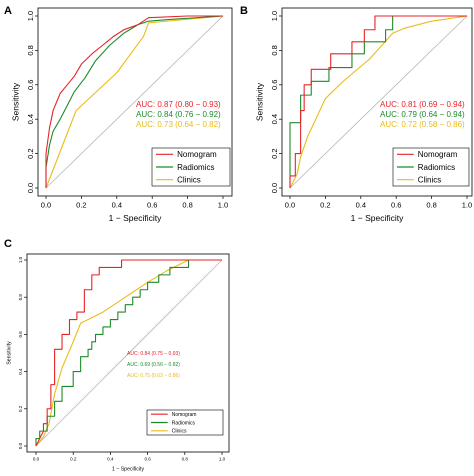 The image size is (474, 476). Describe the element at coordinates (153, 365) in the screenshot. I see `auc-annotation: AUC: 0.69 (0.56 − 0.82)` at that location.